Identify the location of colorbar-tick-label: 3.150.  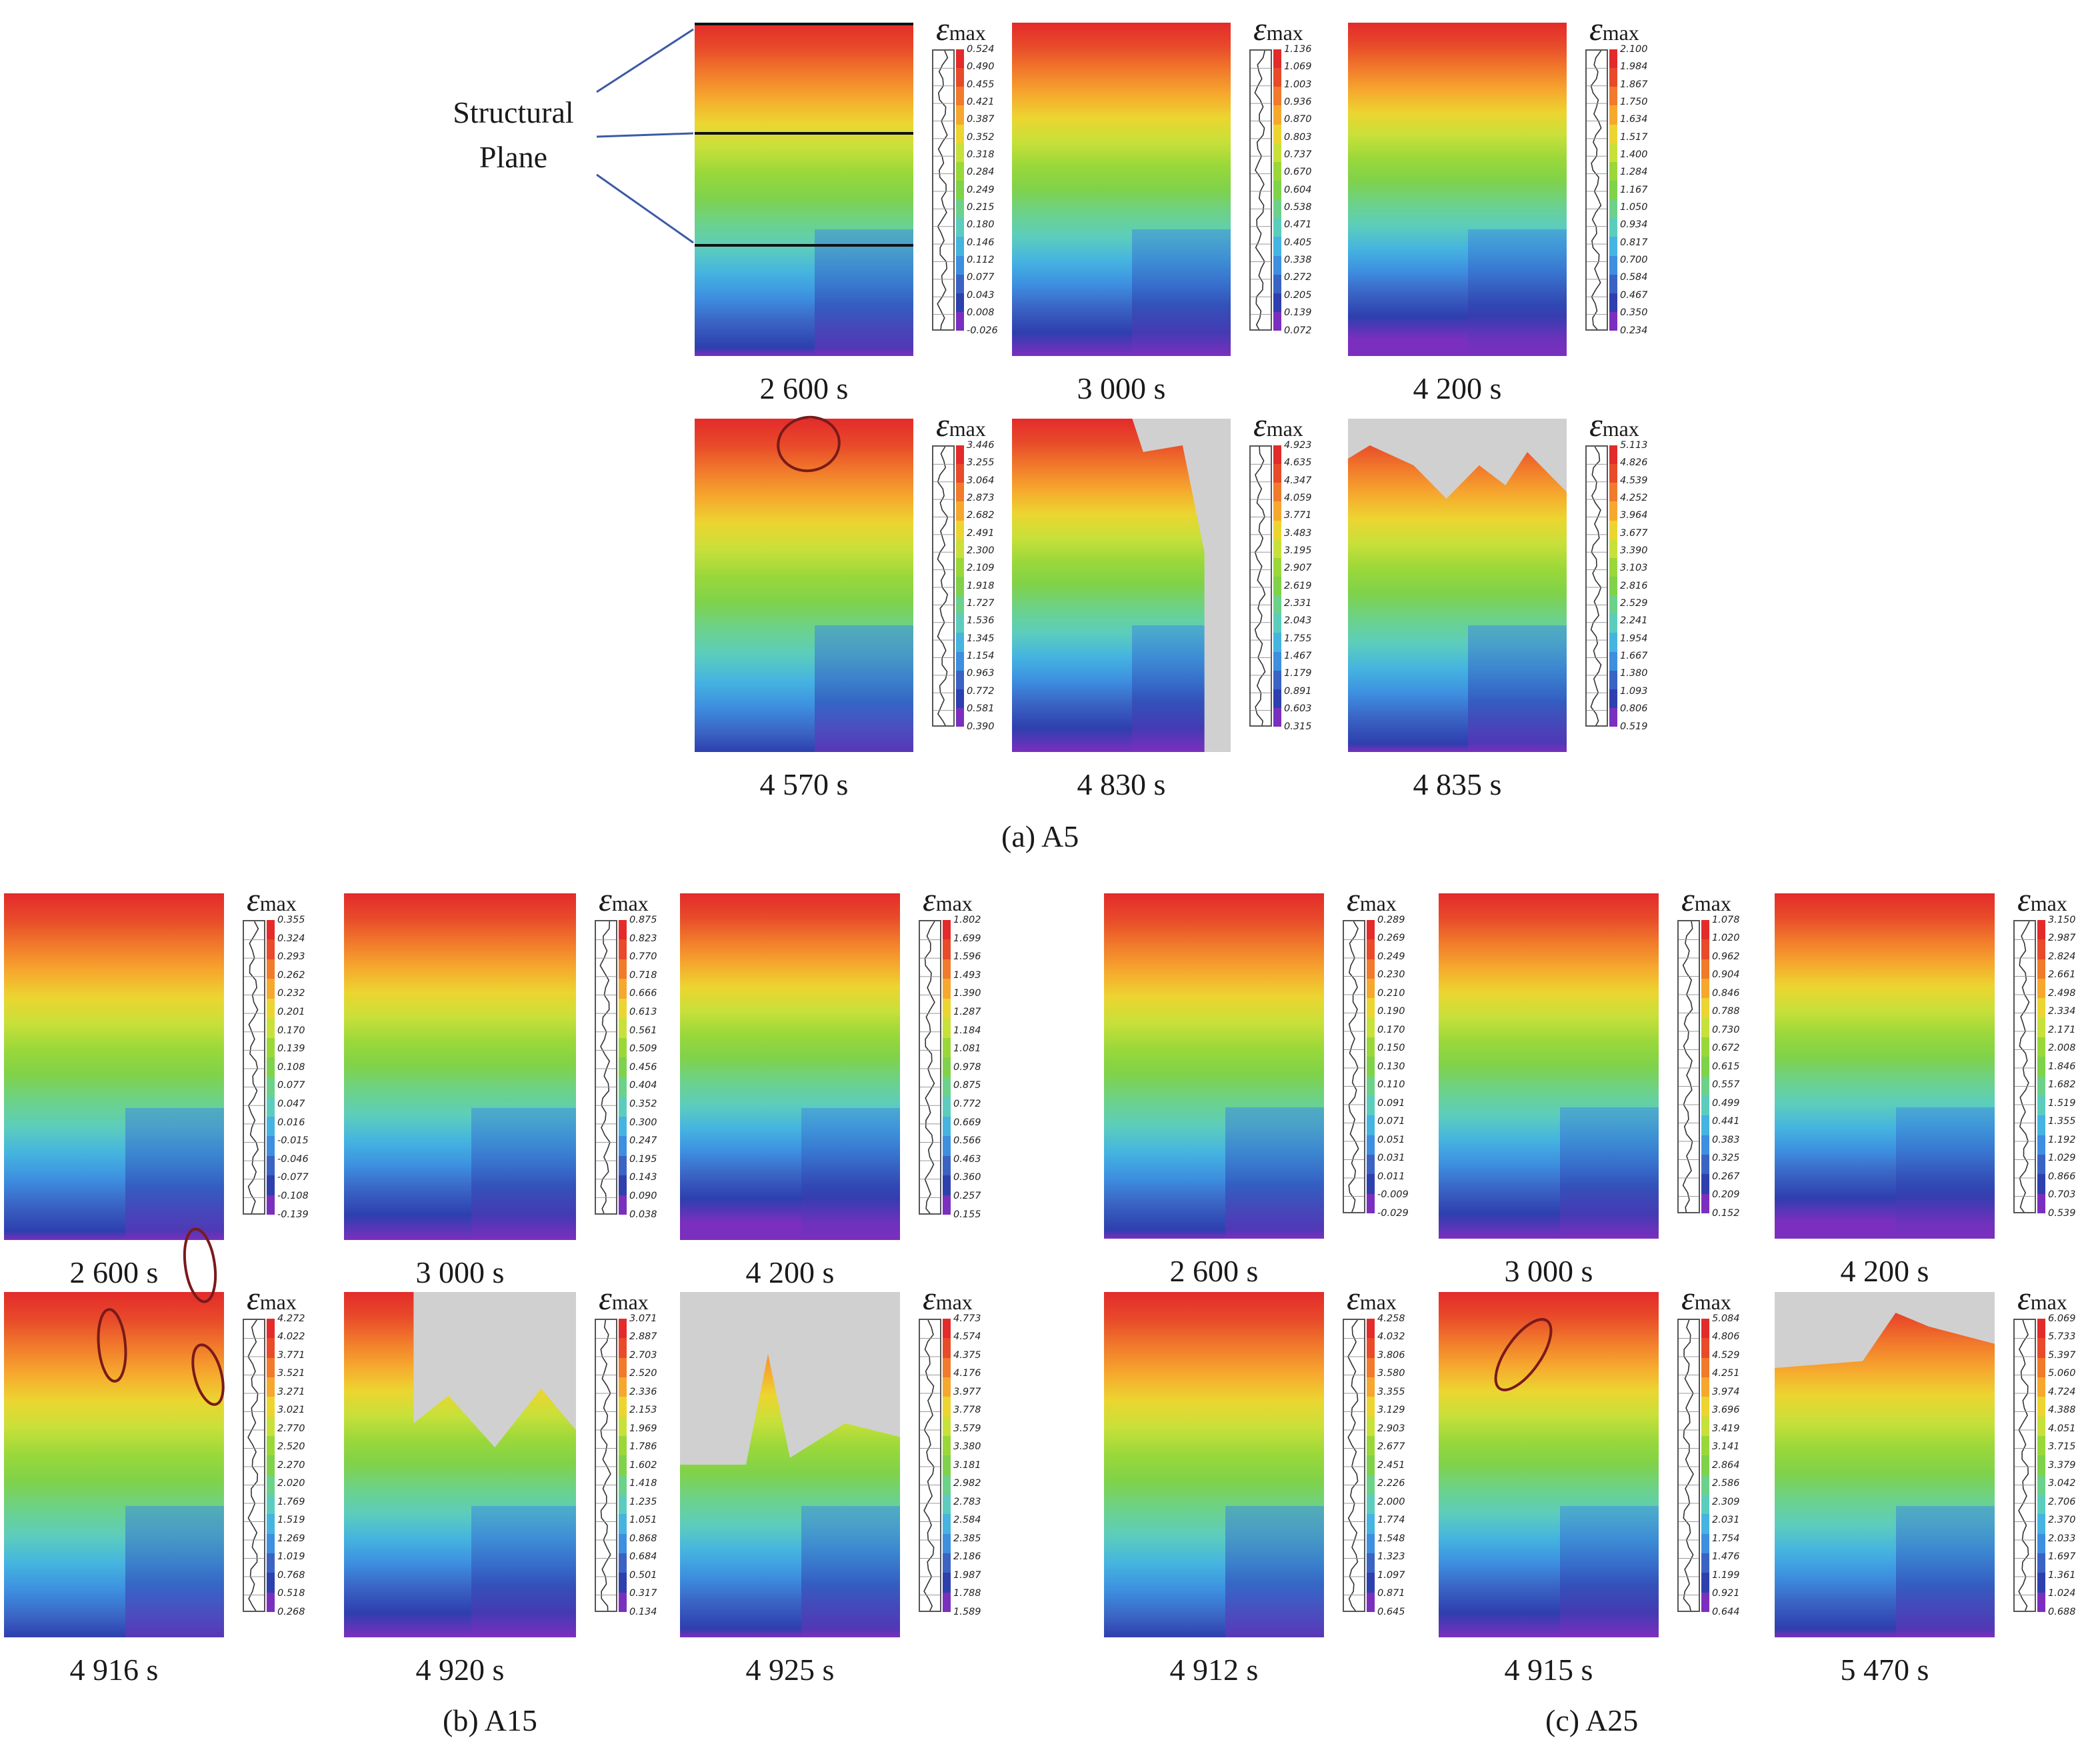
(2062, 920).